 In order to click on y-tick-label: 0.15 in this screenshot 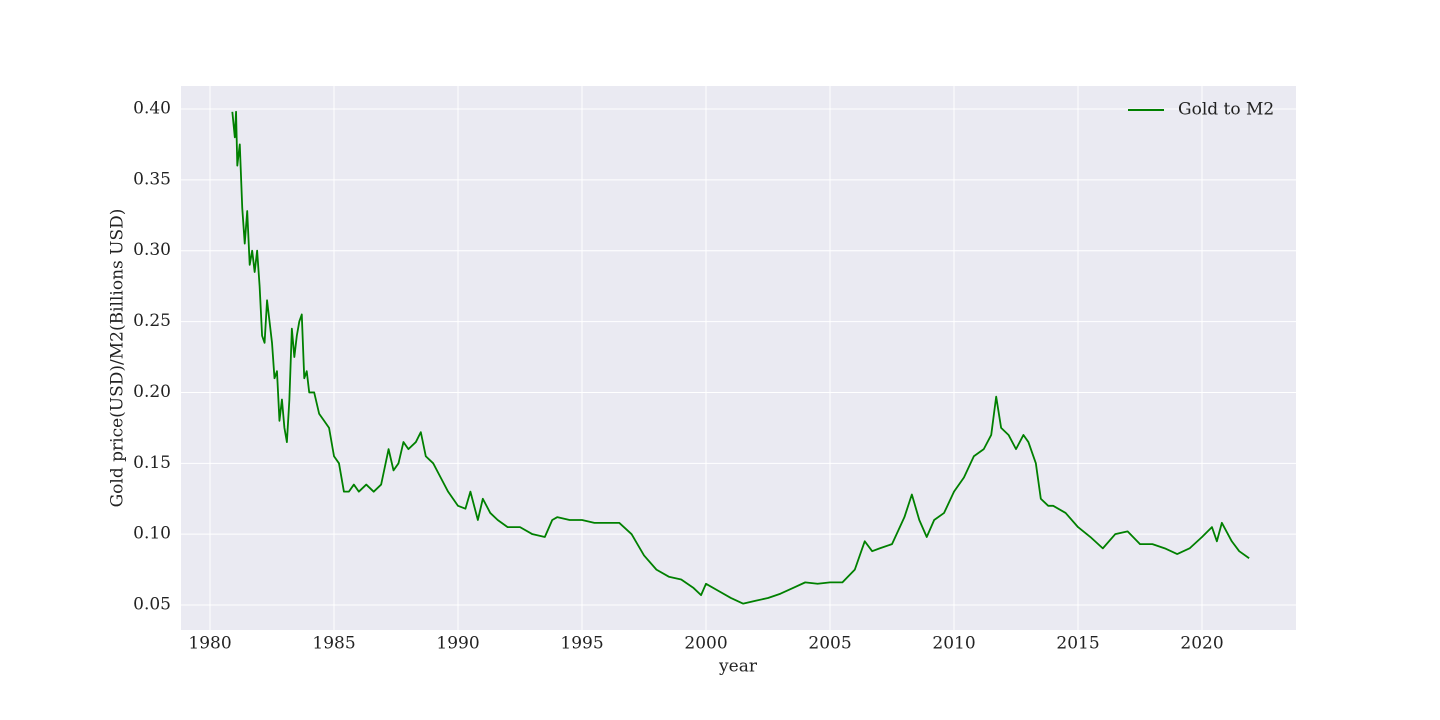, I will do `click(152, 463)`.